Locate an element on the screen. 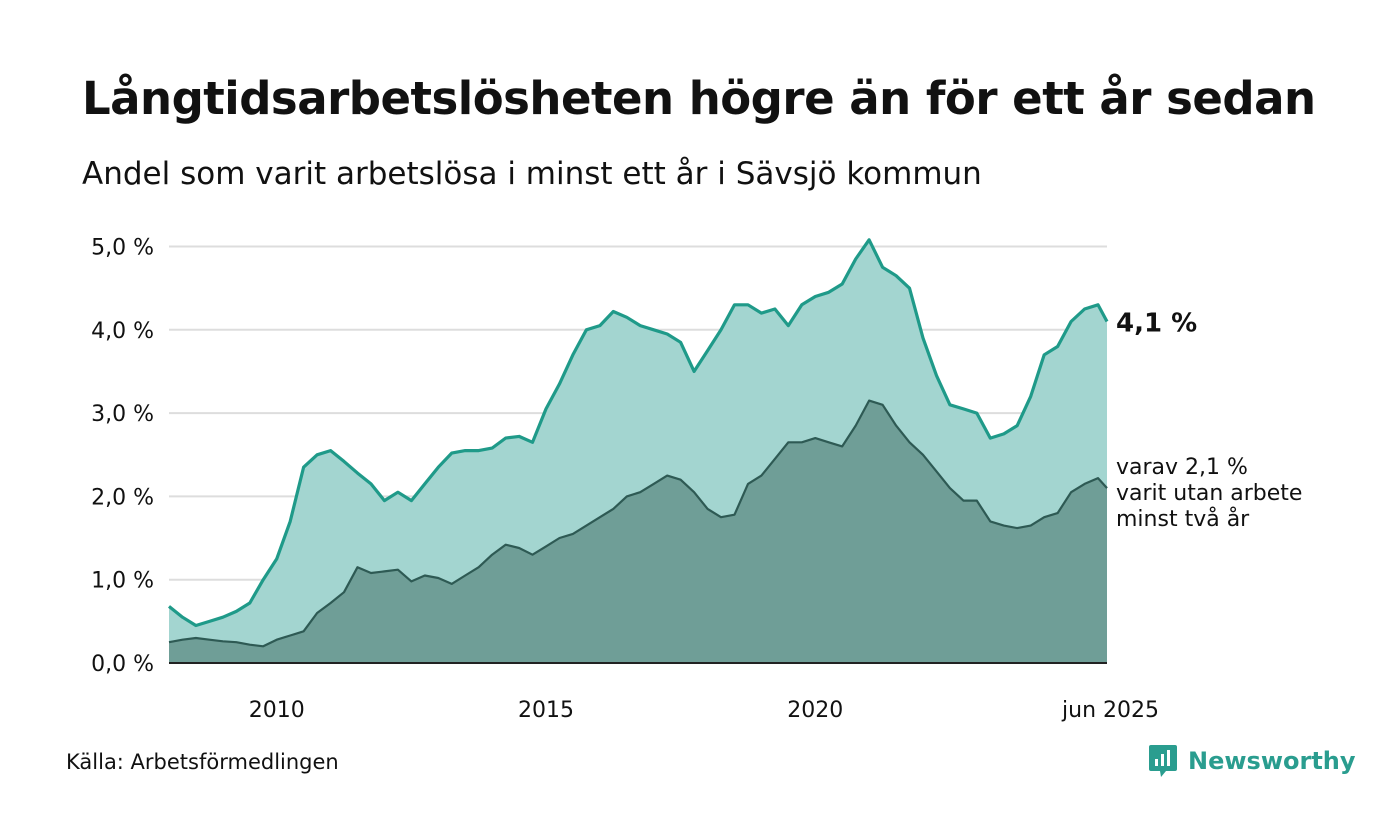 The image size is (1400, 840). y-tick-label: 1,0 % is located at coordinates (122, 581).